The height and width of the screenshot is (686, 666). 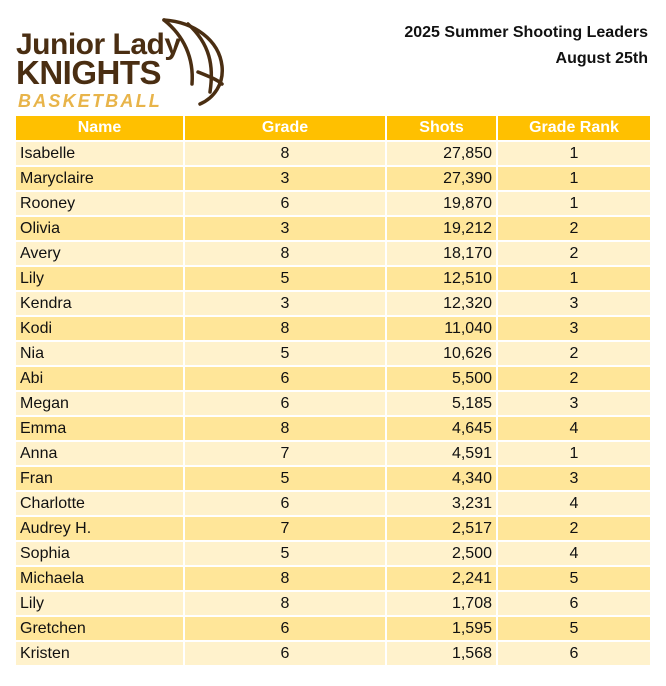 What do you see at coordinates (442, 429) in the screenshot?
I see `cell-shots: 4,645` at bounding box center [442, 429].